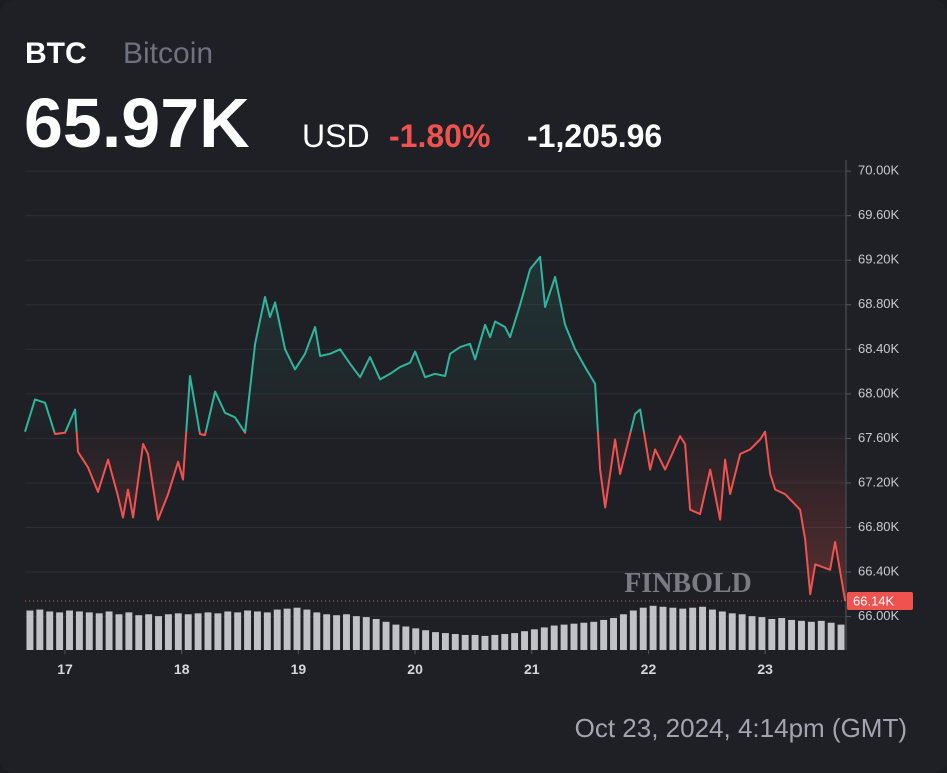 Image resolution: width=947 pixels, height=773 pixels. I want to click on x-tick-label: 17, so click(65, 669).